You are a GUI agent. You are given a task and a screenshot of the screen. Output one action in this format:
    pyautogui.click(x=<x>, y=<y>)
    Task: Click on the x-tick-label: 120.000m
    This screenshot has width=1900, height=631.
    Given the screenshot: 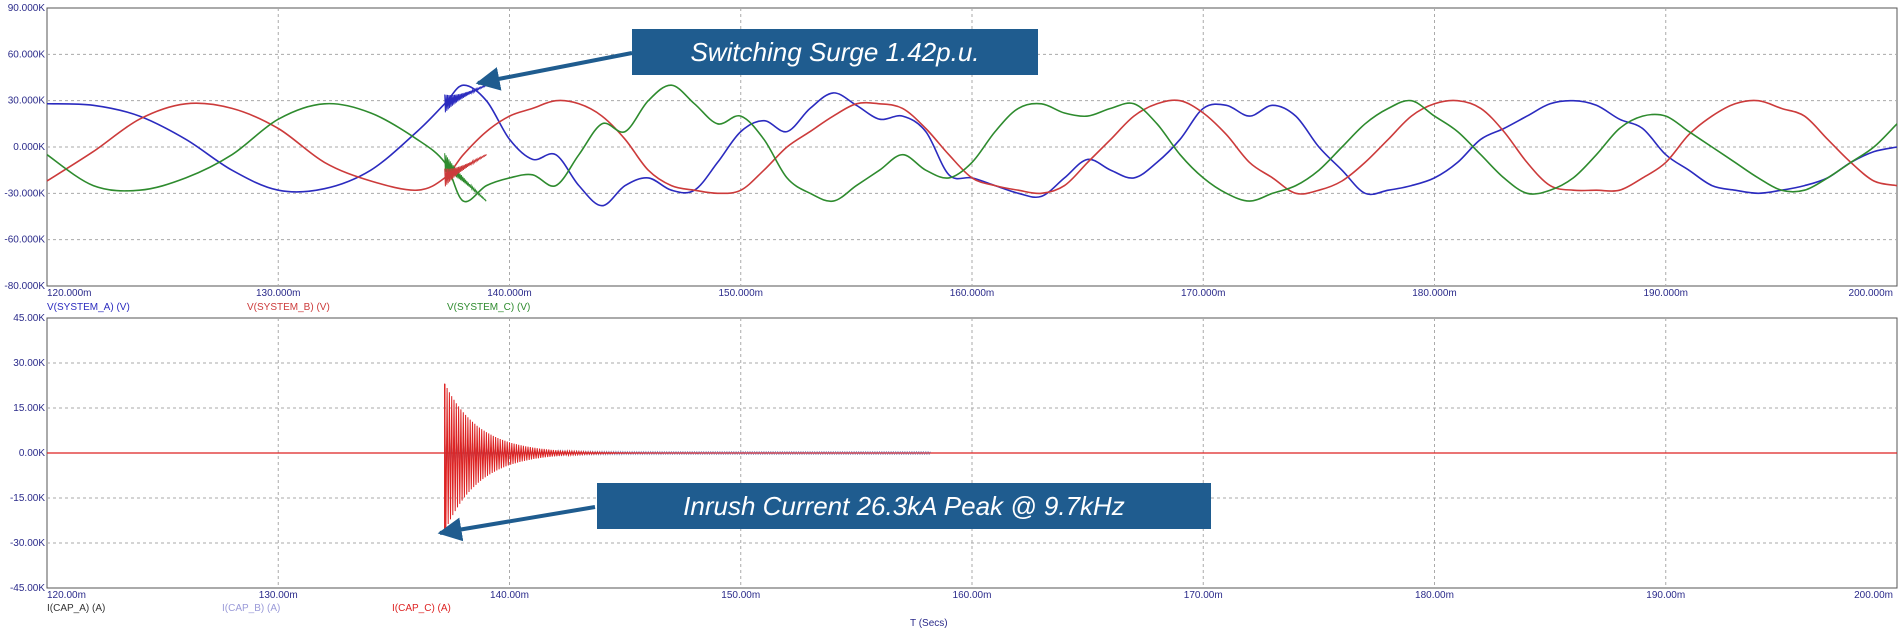 What is the action you would take?
    pyautogui.click(x=69, y=293)
    